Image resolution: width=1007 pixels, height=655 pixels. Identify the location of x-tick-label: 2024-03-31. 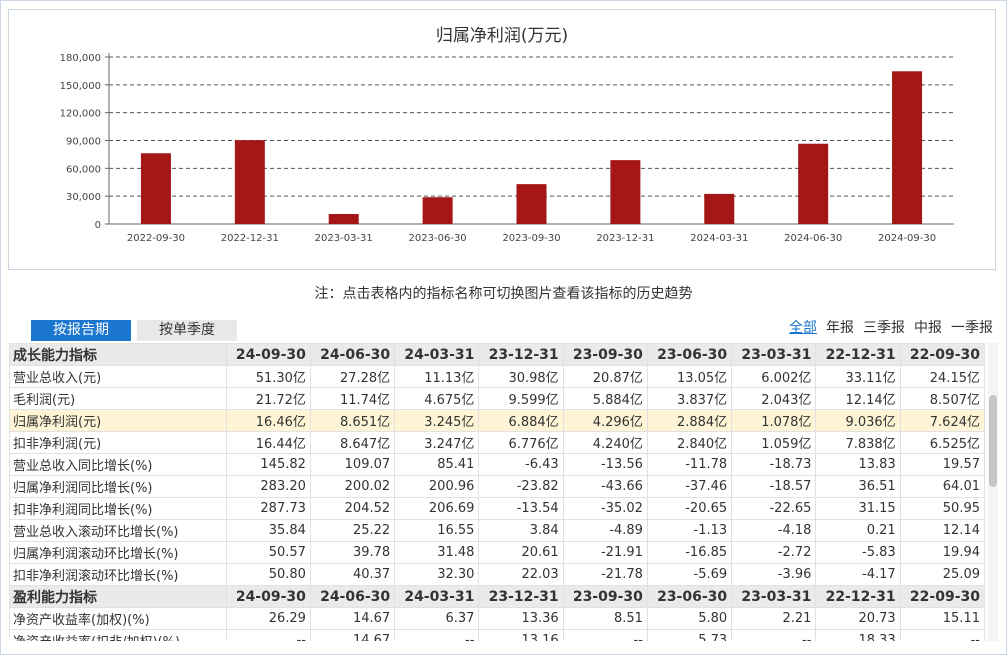
(719, 238).